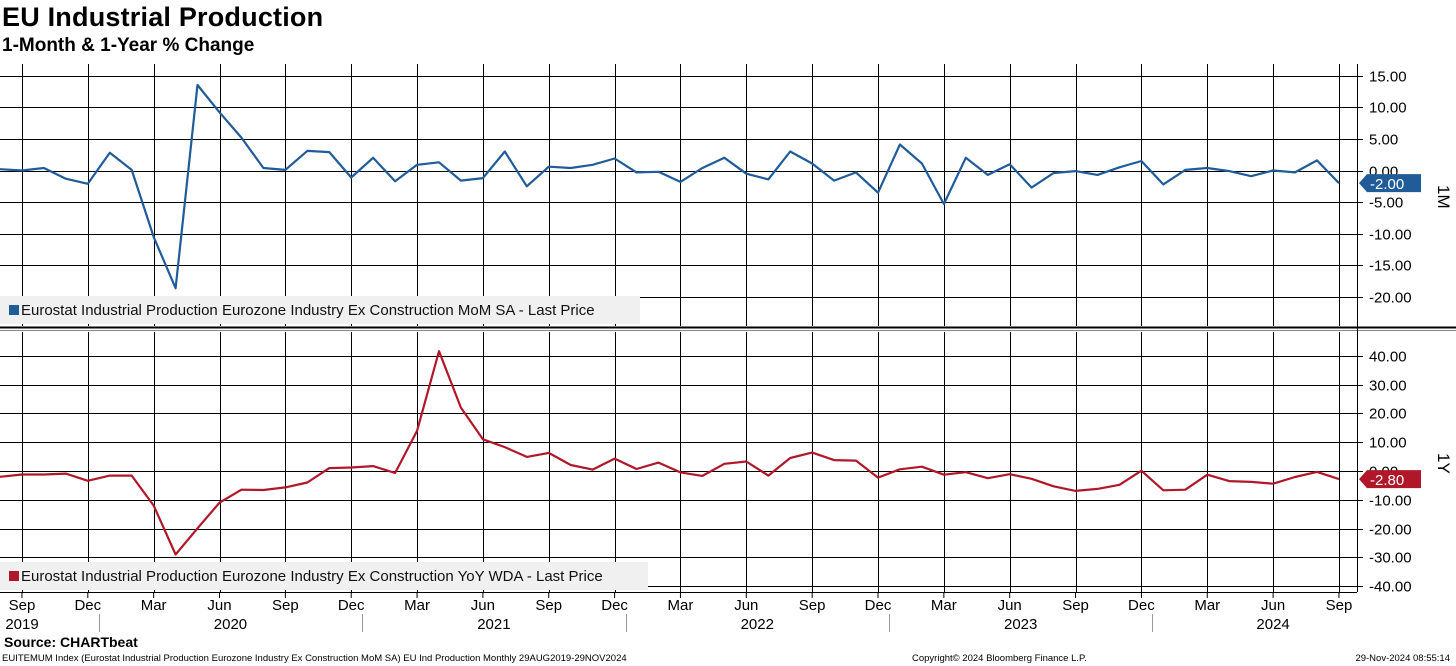 The image size is (1456, 666). Describe the element at coordinates (1388, 414) in the screenshot. I see `y-tick-label: 20.00` at that location.